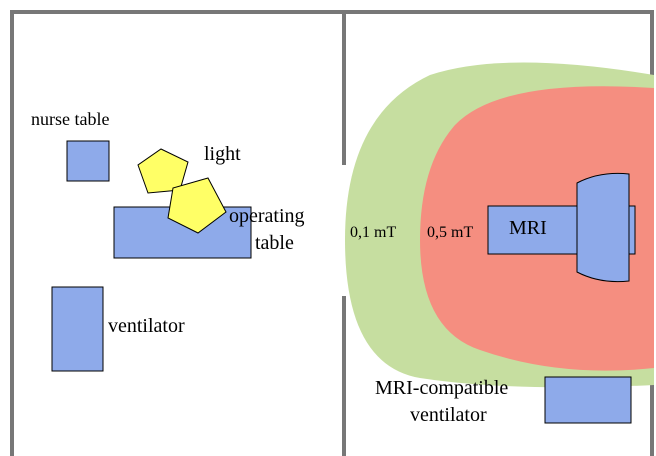 This screenshot has height=456, width=656. Describe the element at coordinates (70, 119) in the screenshot. I see `nurse-table-label: nurse table` at that location.